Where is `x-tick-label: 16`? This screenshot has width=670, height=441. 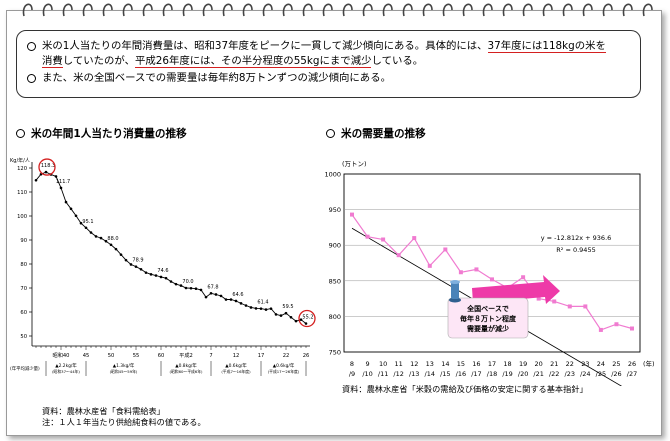 x-tick-label: 16 is located at coordinates (476, 364).